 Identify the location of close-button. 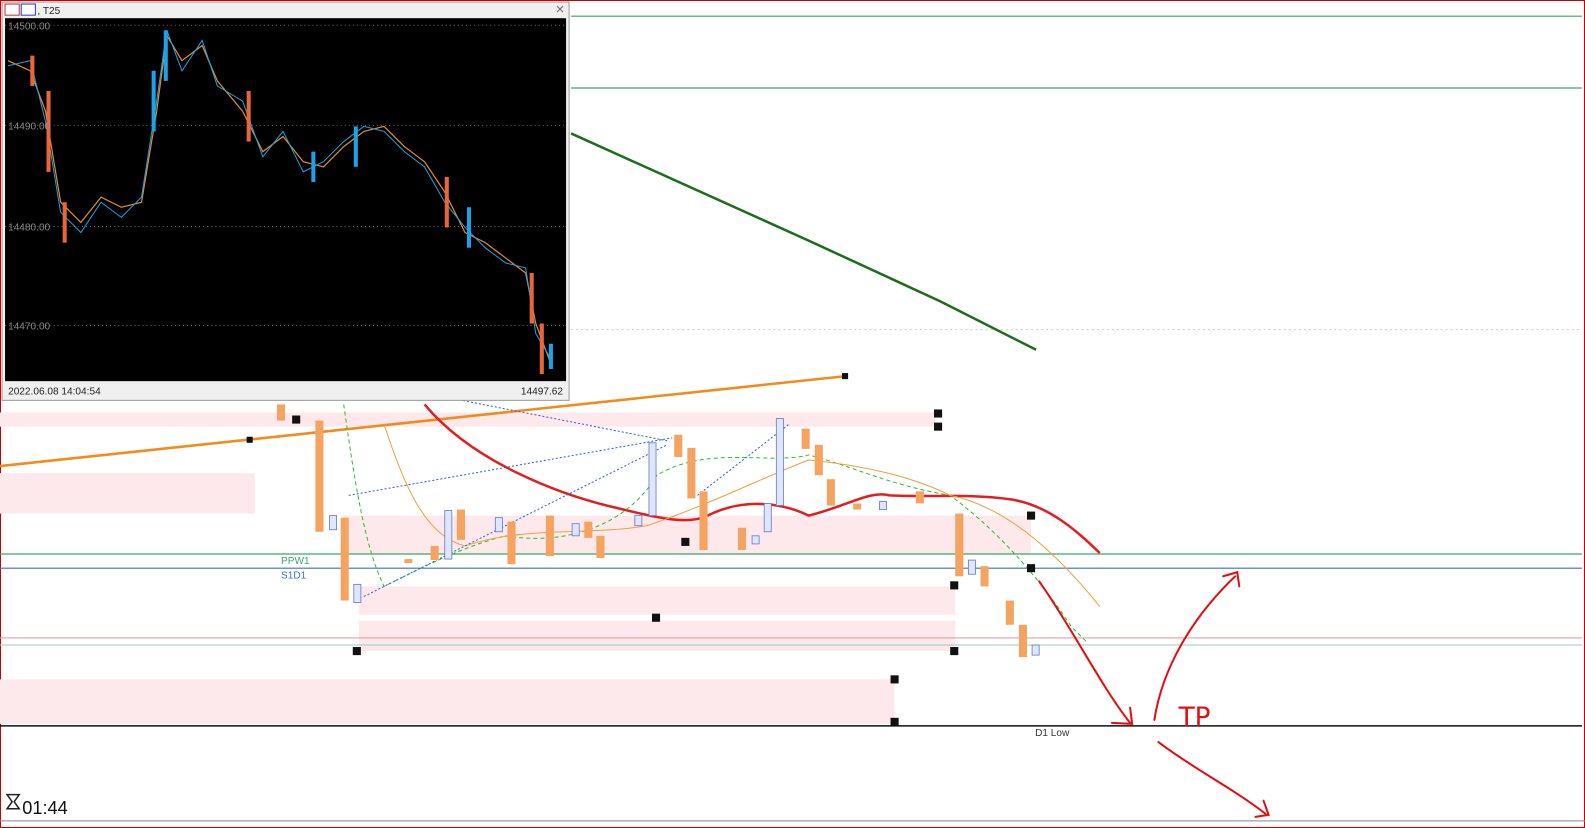
(560, 9).